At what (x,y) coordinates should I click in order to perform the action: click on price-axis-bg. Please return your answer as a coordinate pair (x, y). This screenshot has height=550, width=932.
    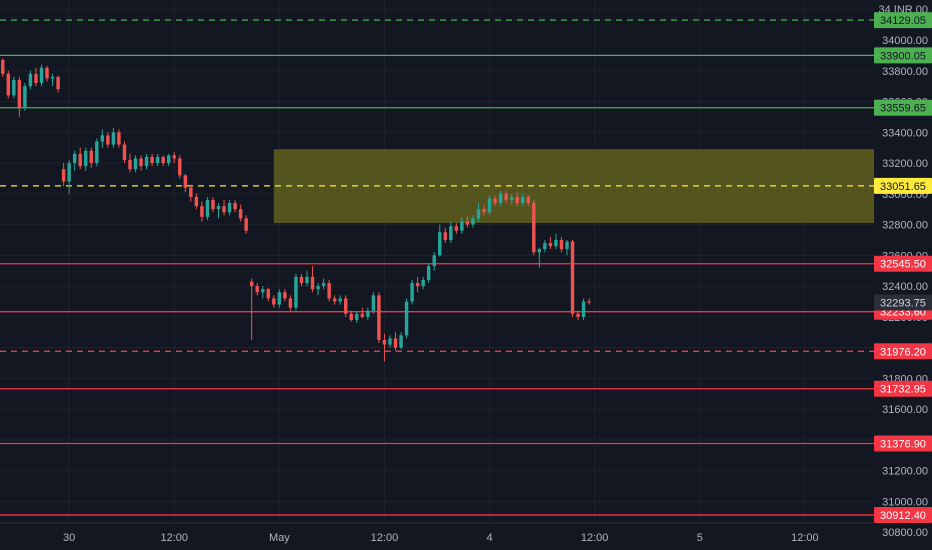
    Looking at the image, I should click on (903, 275).